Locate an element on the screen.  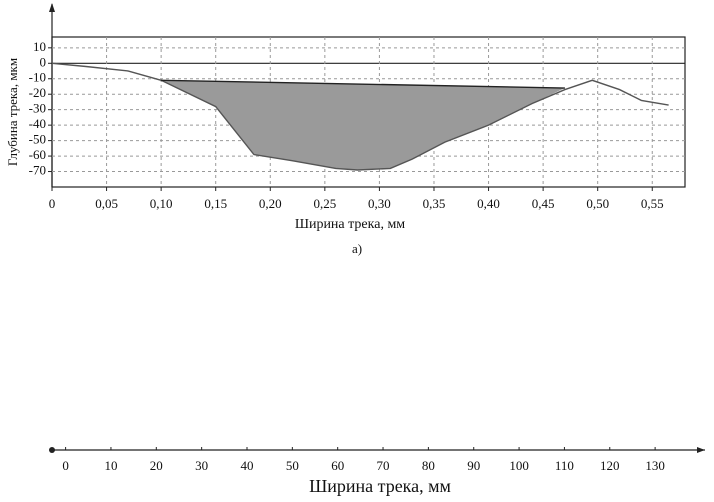
x-tick-label: 0,20 is located at coordinates (270, 203).